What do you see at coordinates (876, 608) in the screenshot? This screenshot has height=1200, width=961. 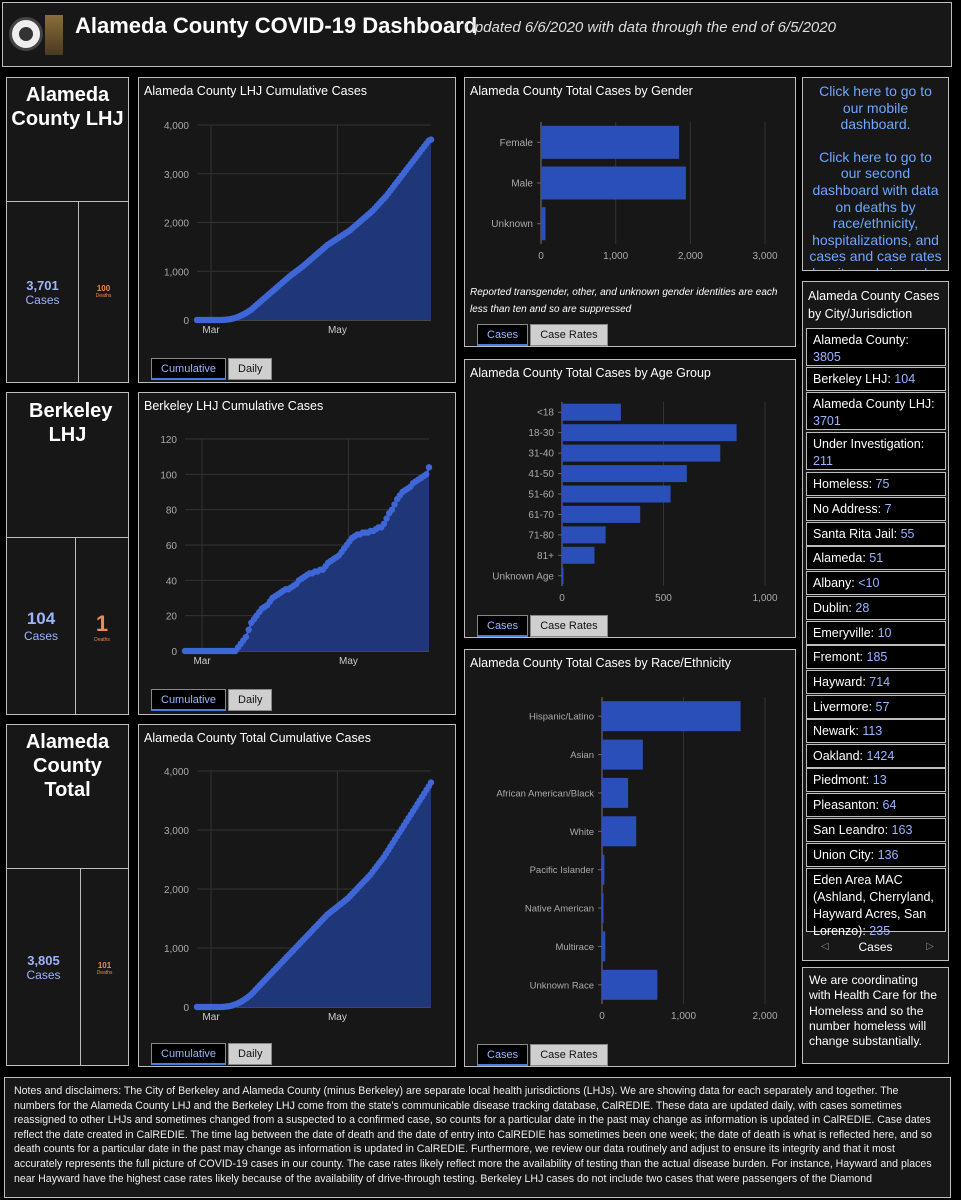 I see `city-item: Dublin: 28` at bounding box center [876, 608].